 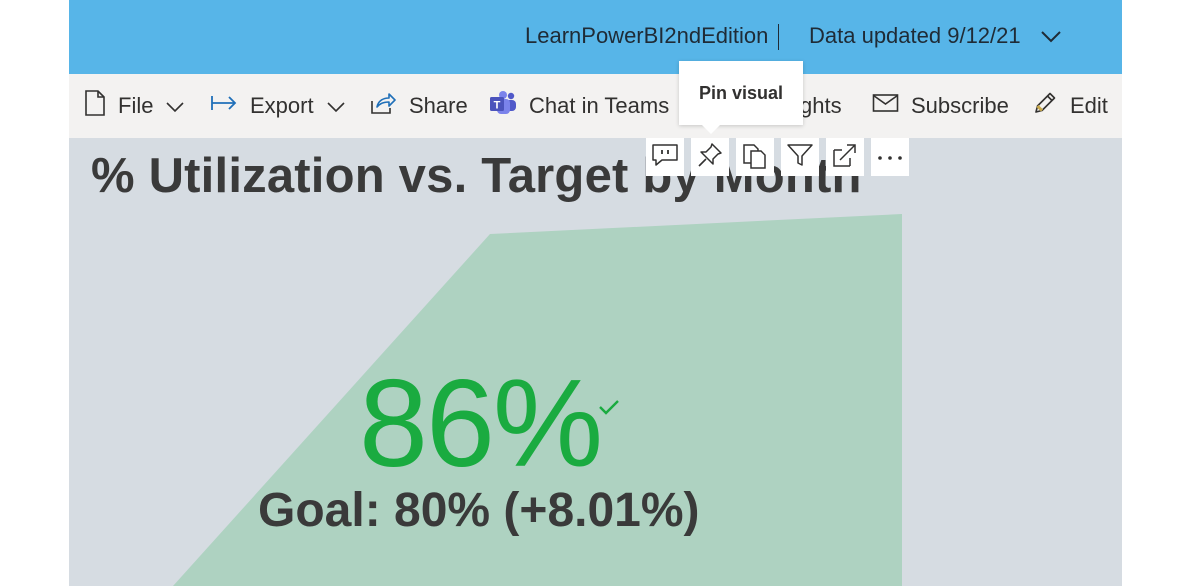 I want to click on export-icon, so click(x=224, y=106).